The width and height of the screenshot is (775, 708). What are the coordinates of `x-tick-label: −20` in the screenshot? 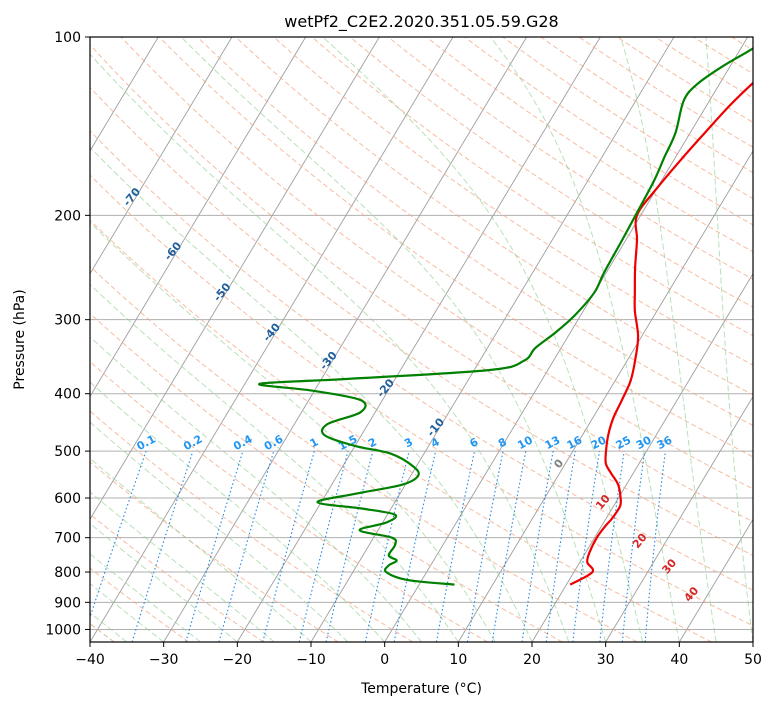 It's located at (238, 660).